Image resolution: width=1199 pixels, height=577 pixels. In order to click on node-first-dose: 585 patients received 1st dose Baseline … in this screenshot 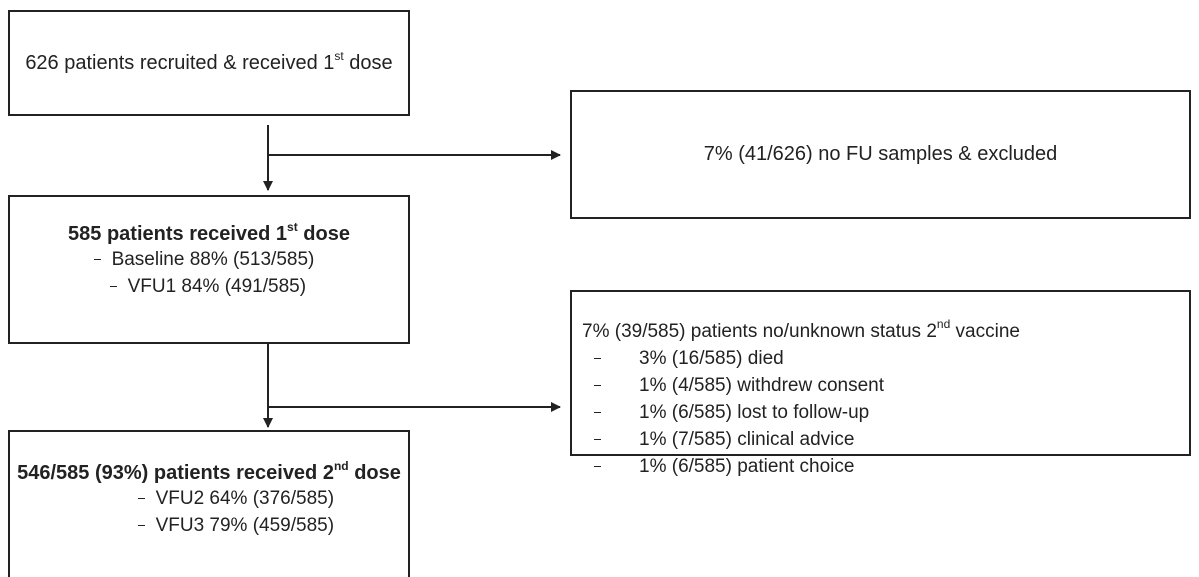, I will do `click(209, 269)`.